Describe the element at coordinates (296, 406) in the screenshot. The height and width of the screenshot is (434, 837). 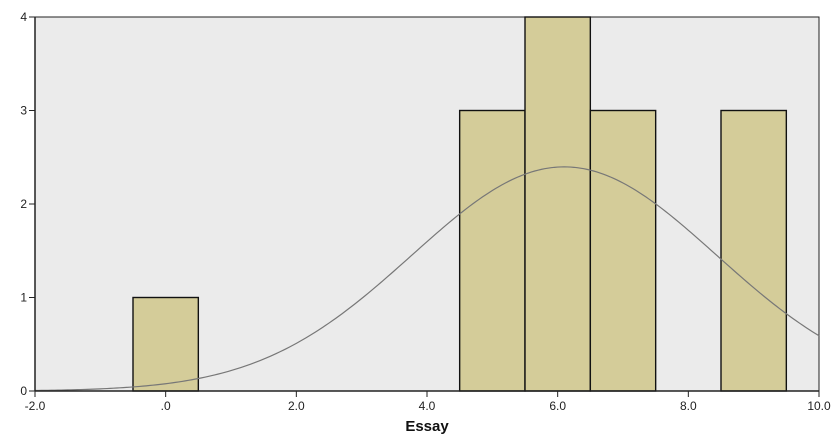
I see `x-tick-label: 2.0` at that location.